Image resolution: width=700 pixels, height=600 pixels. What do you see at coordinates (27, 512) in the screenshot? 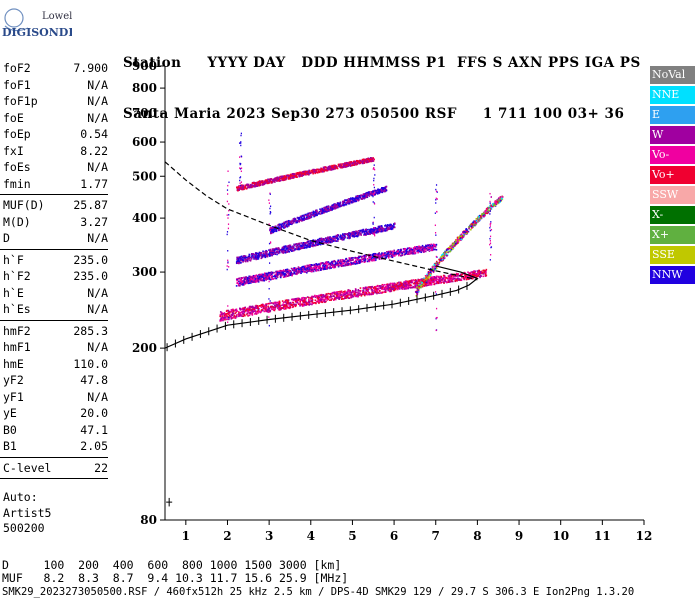
I see `autoscaling-text: Artist5` at bounding box center [27, 512].